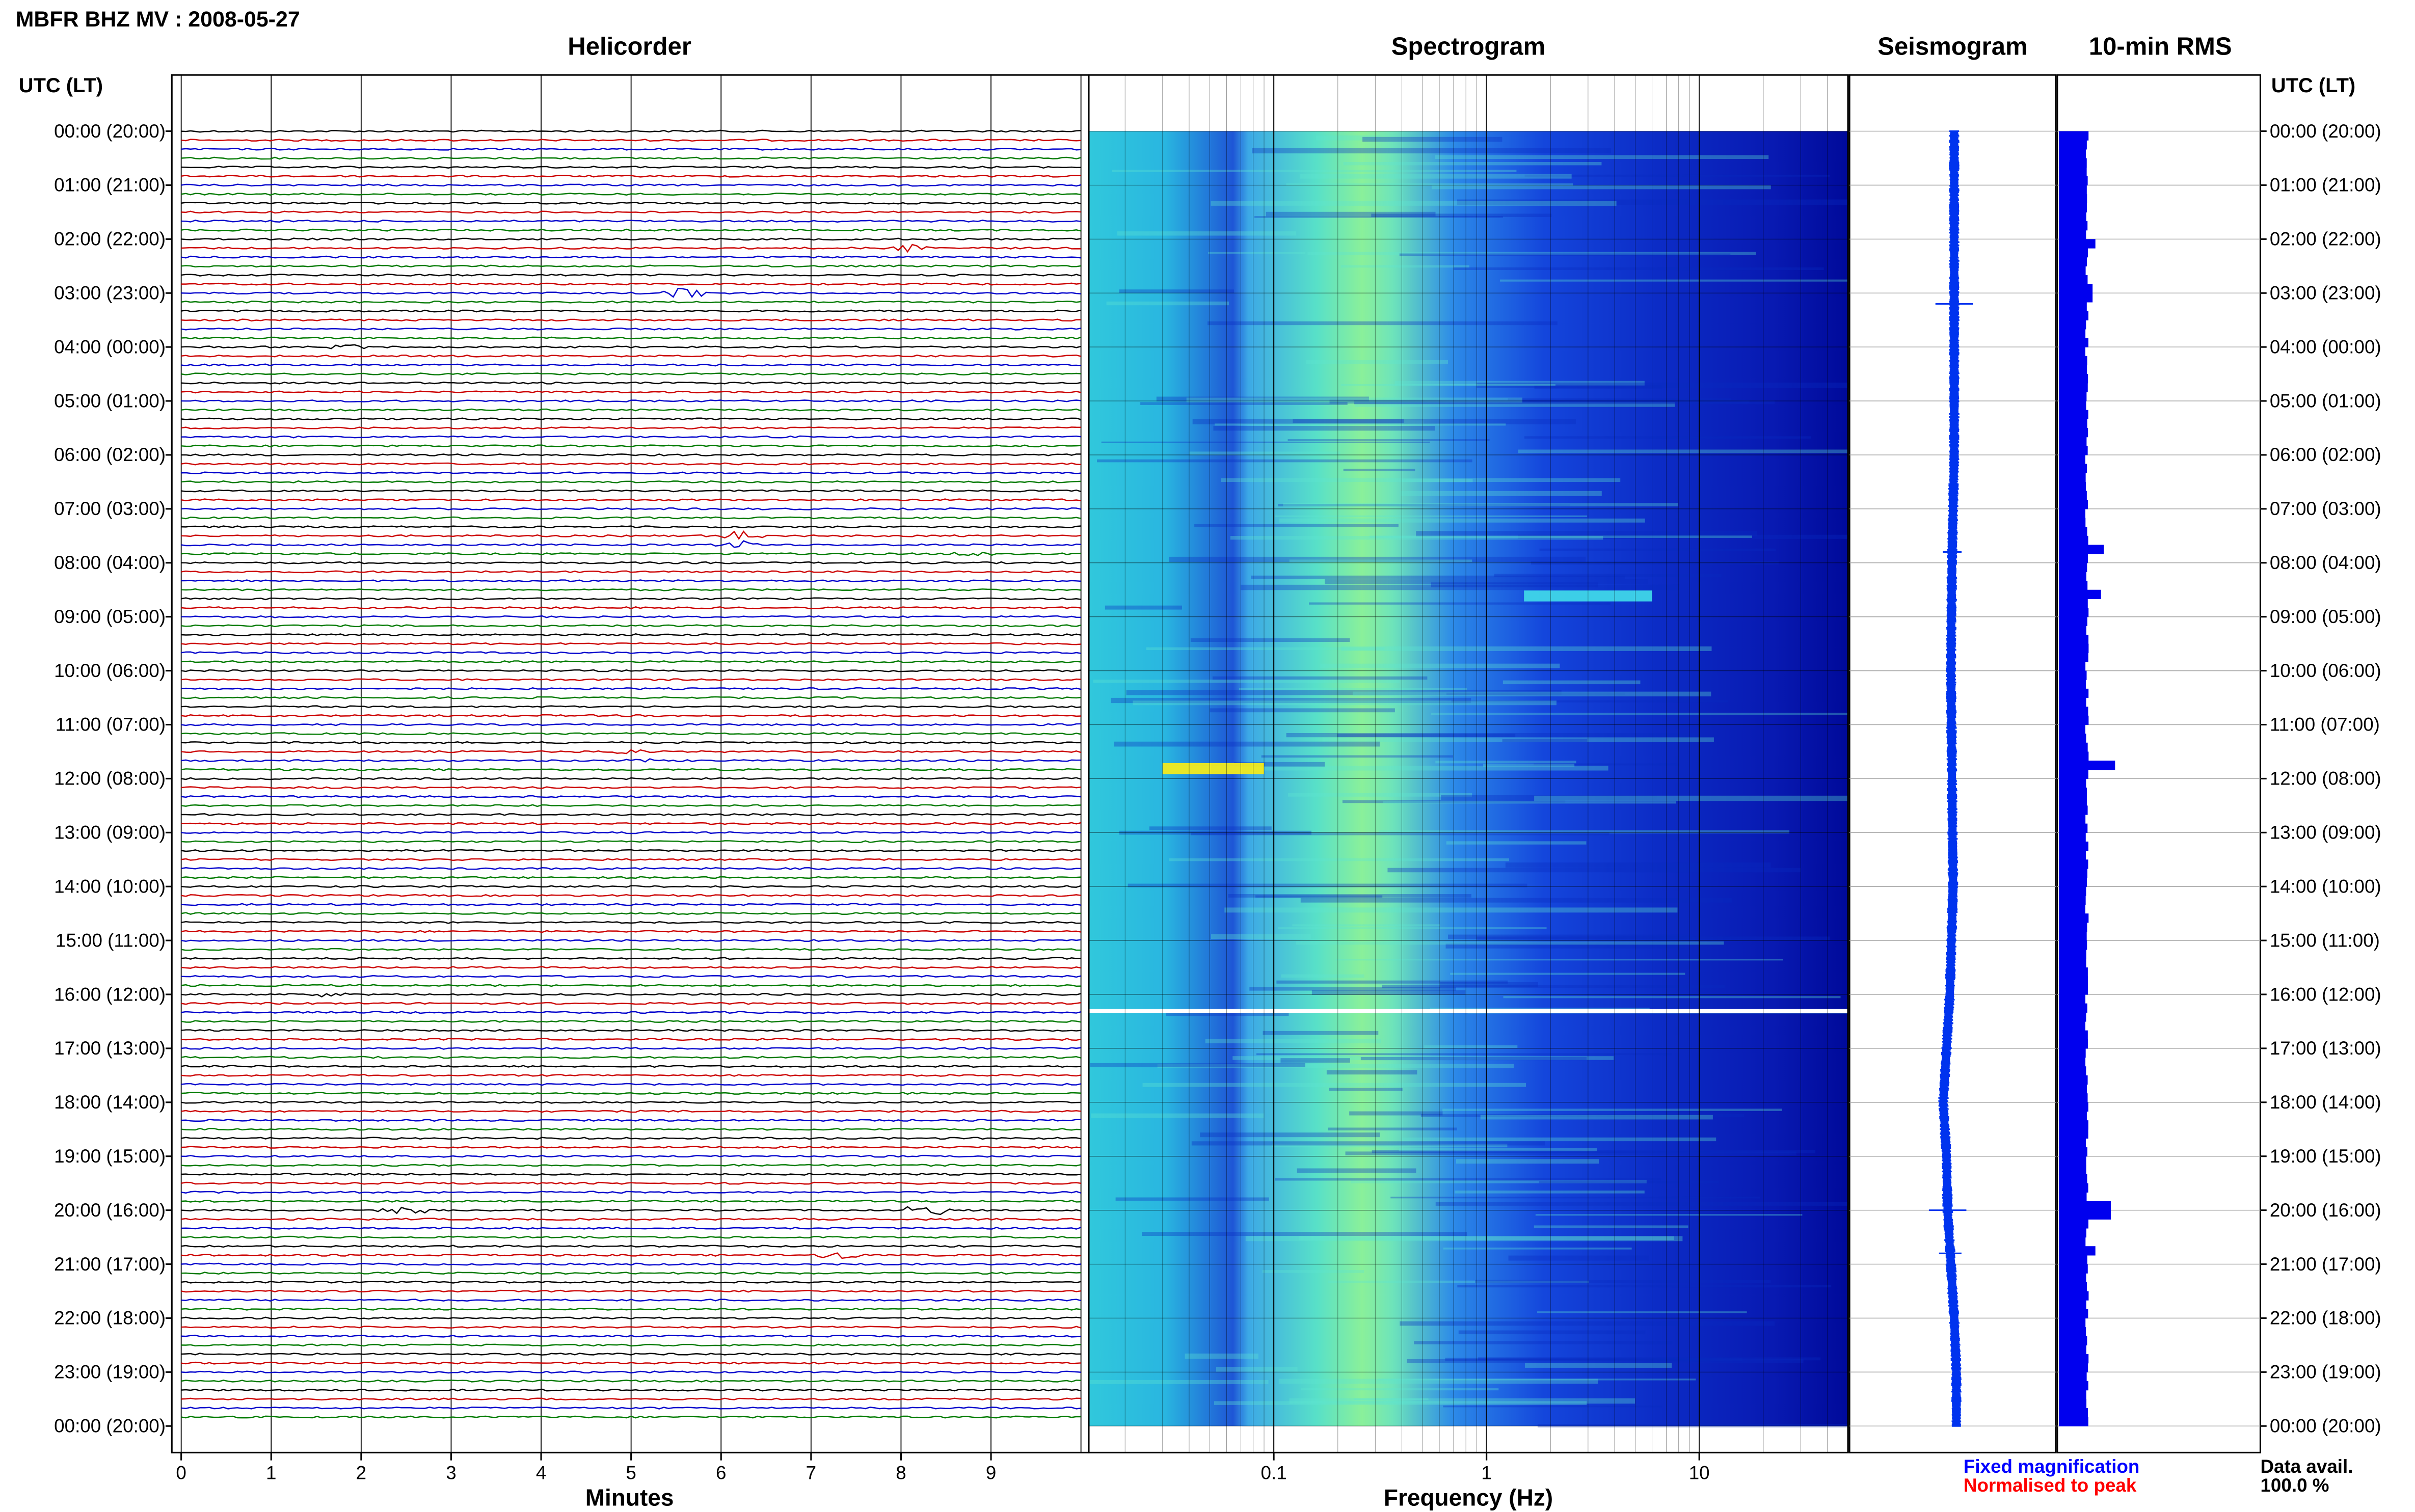  I want to click on helicorder-title: Helicorder, so click(629, 47).